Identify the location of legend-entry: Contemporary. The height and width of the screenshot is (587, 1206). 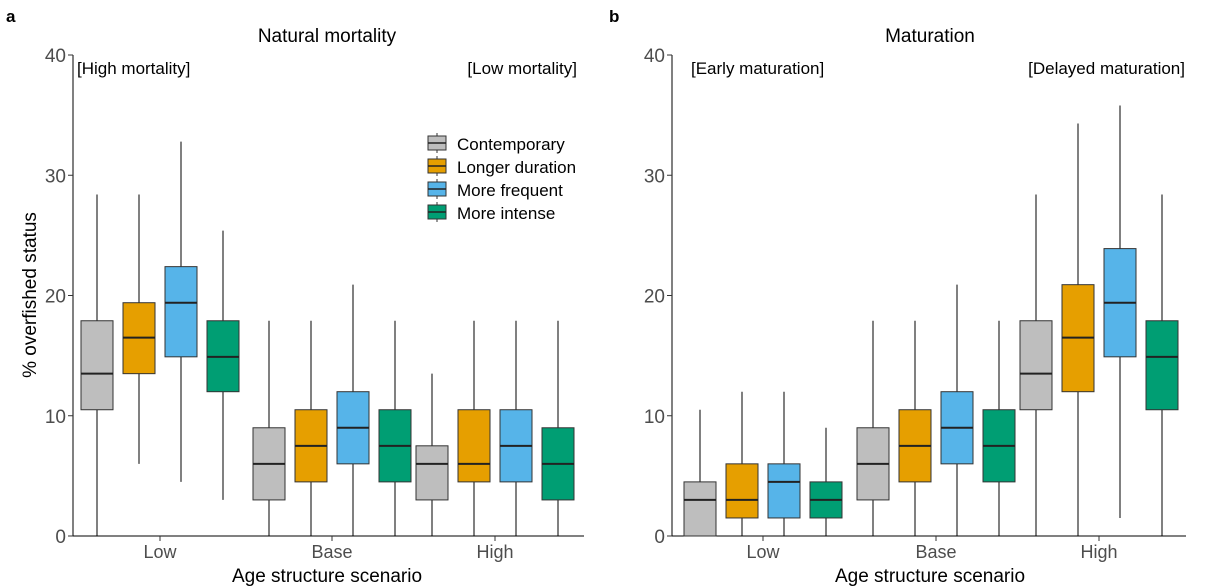
(496, 143).